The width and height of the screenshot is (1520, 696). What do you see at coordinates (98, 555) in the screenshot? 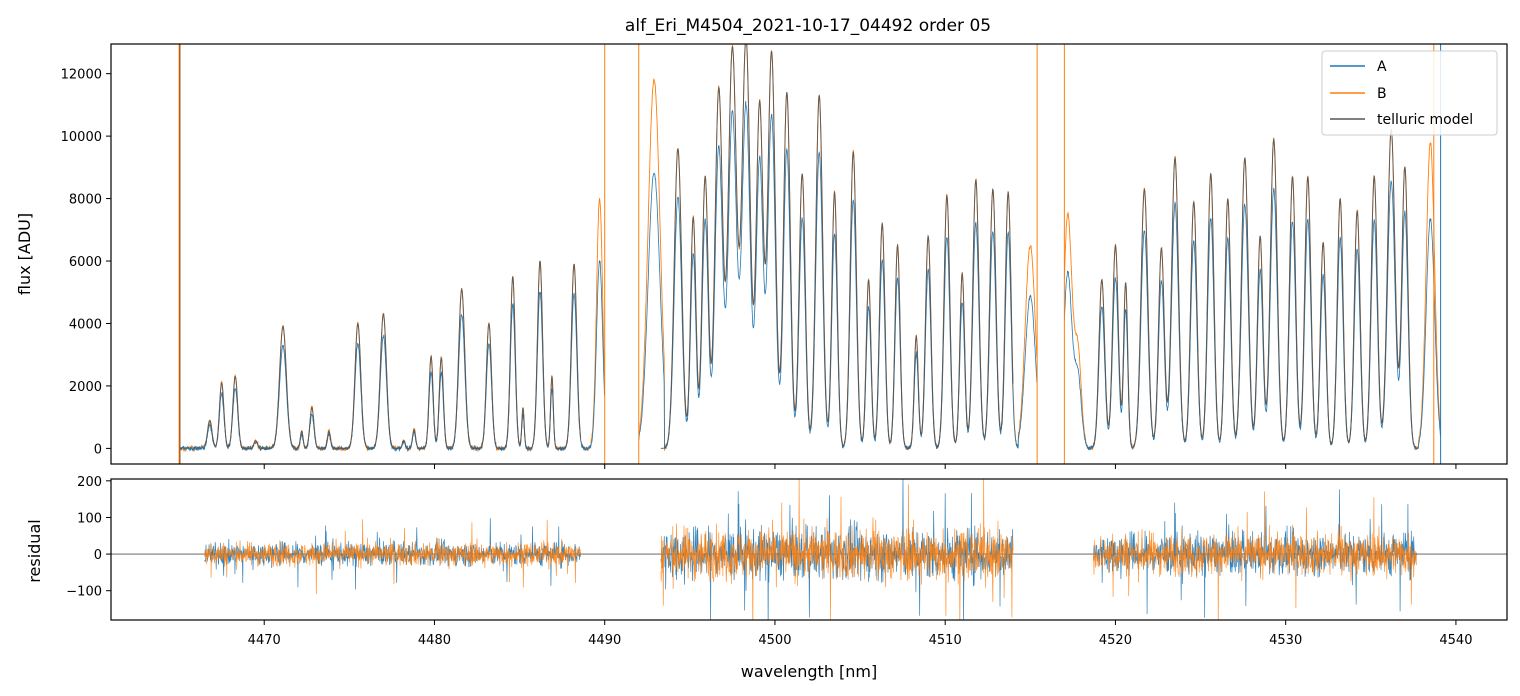
I see `bottom-y-tick-label: 0` at bounding box center [98, 555].